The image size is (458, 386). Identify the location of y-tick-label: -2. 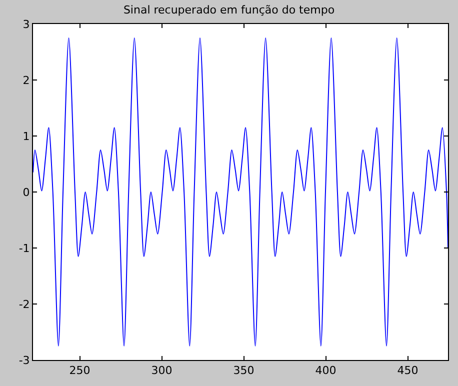
(24, 304).